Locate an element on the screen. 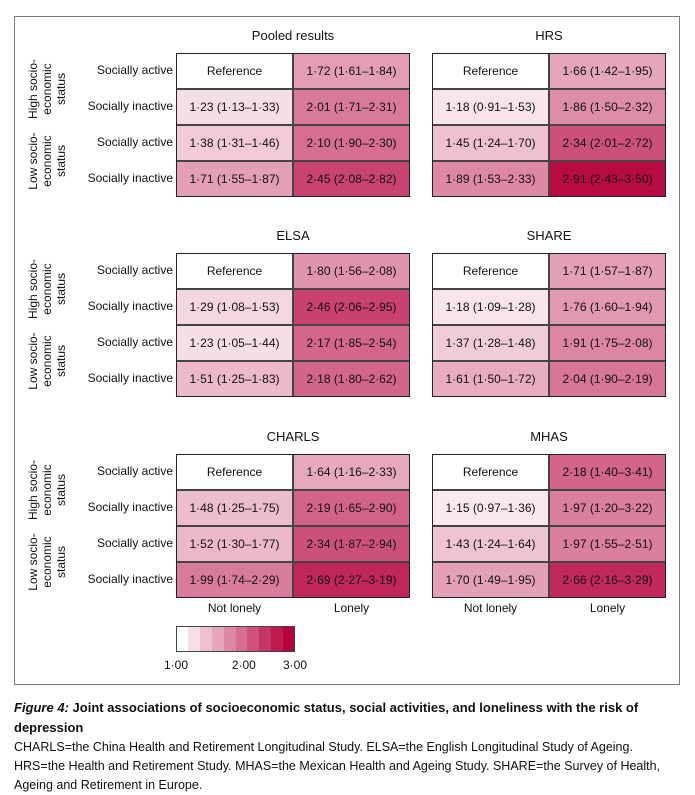  heatmap-cell: 1·70 (1·49–1·95) is located at coordinates (490, 580).